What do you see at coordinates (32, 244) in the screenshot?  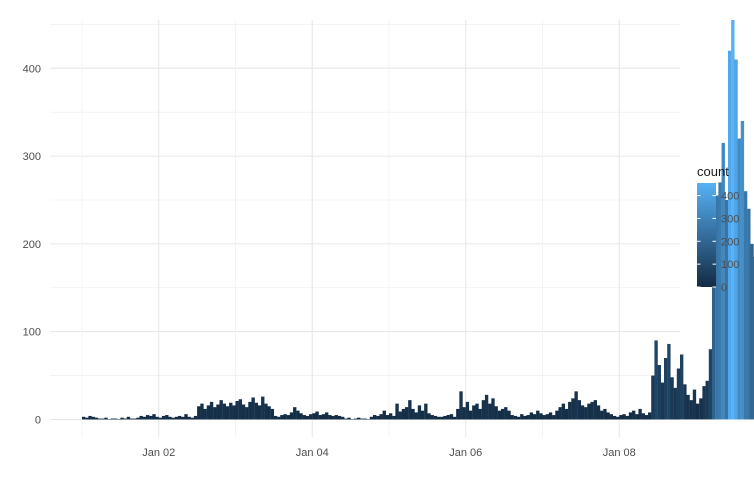 I see `y-axis: 0 100 200 300 400` at bounding box center [32, 244].